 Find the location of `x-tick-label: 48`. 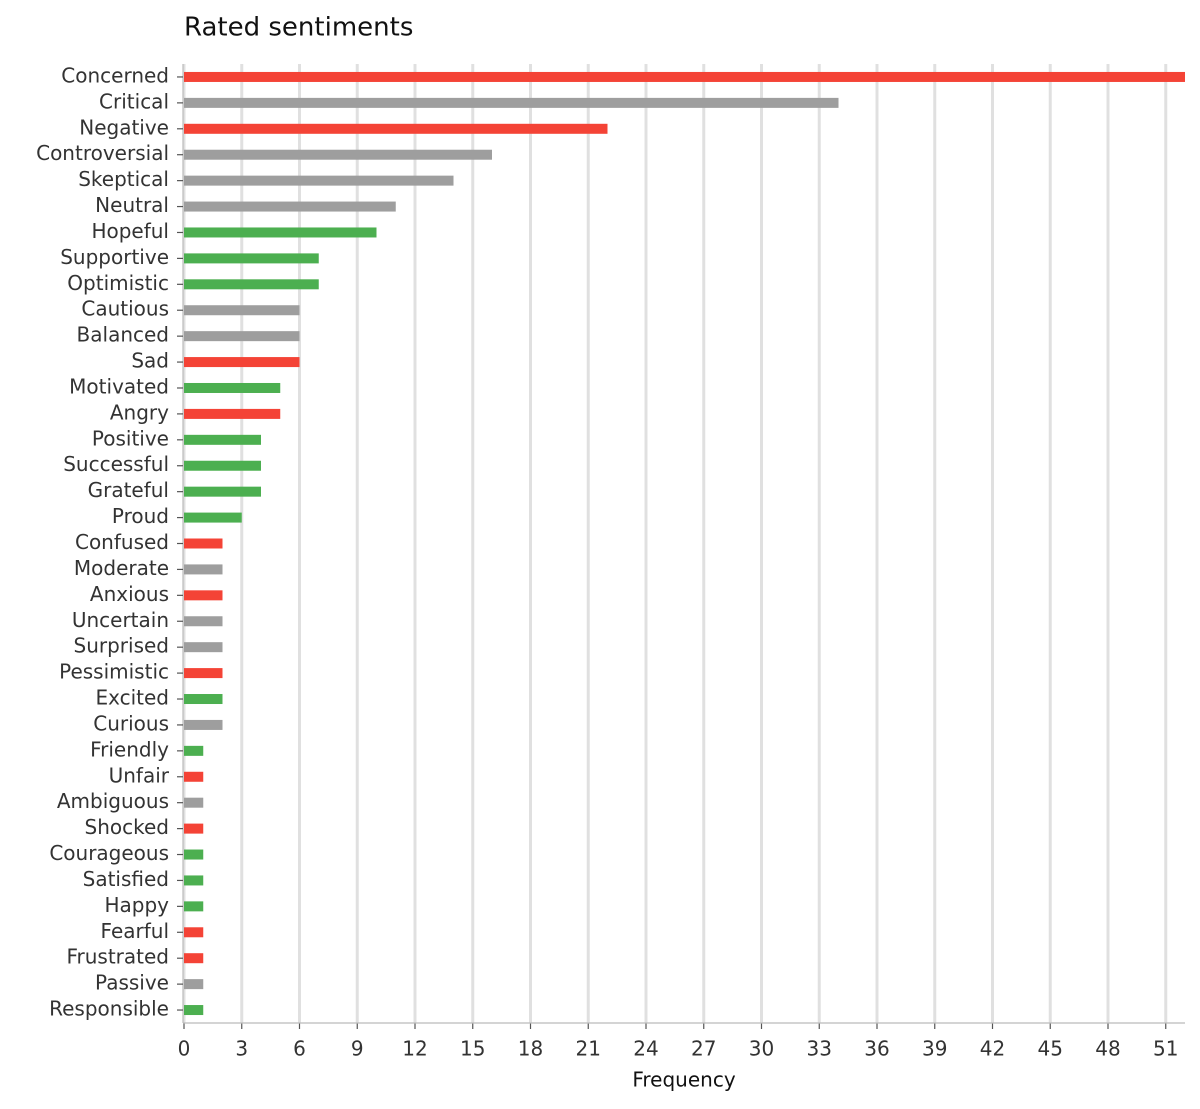

x-tick-label: 48 is located at coordinates (1107, 1049).